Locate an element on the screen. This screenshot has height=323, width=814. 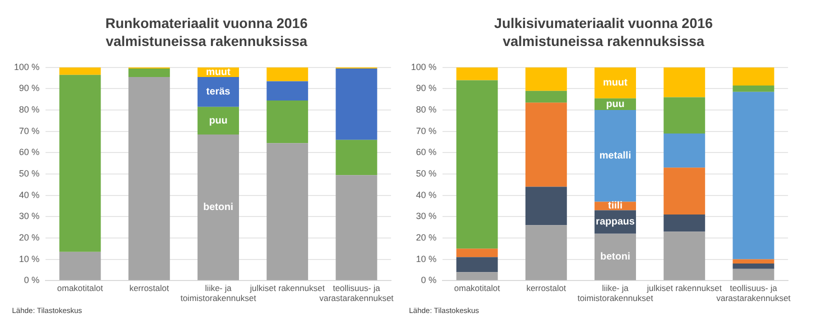
series-label: rappaus is located at coordinates (616, 222).